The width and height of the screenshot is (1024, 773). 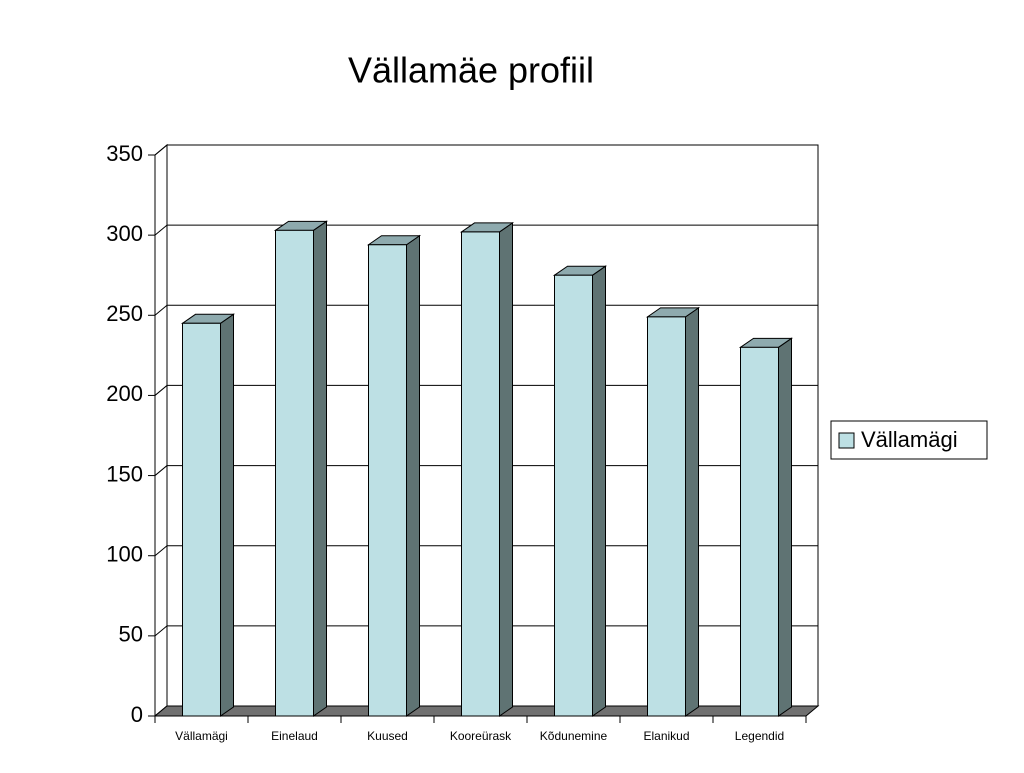 I want to click on y-tick-label: 0, so click(x=137, y=714).